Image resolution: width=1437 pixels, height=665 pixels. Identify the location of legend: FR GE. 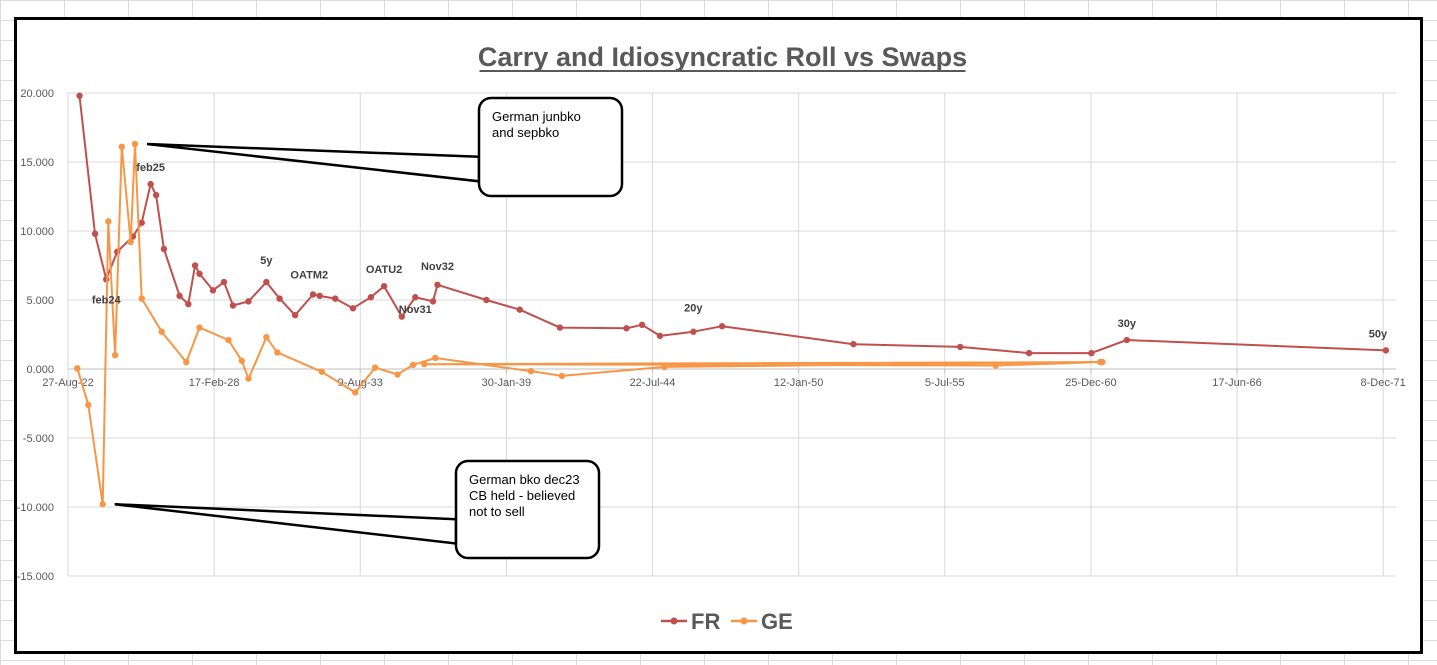
(727, 621).